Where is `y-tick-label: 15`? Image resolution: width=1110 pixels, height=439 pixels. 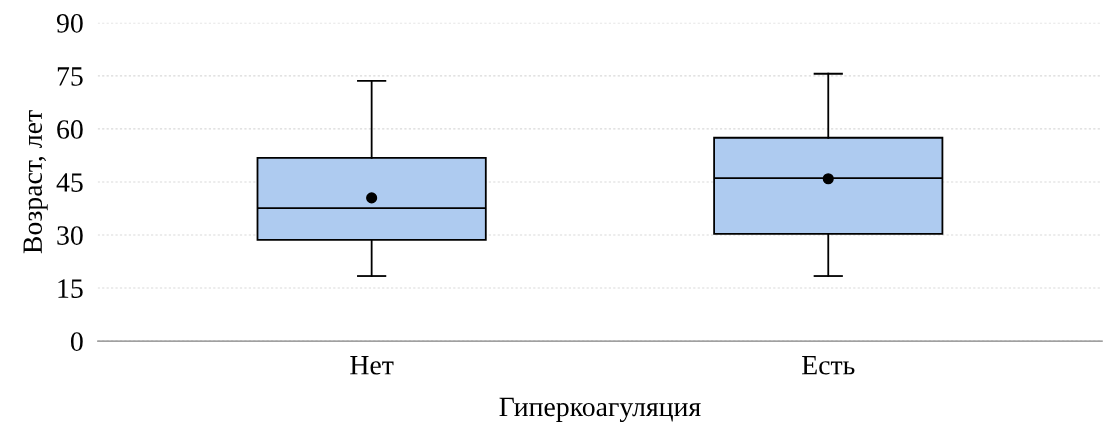
y-tick-label: 15 is located at coordinates (70, 288).